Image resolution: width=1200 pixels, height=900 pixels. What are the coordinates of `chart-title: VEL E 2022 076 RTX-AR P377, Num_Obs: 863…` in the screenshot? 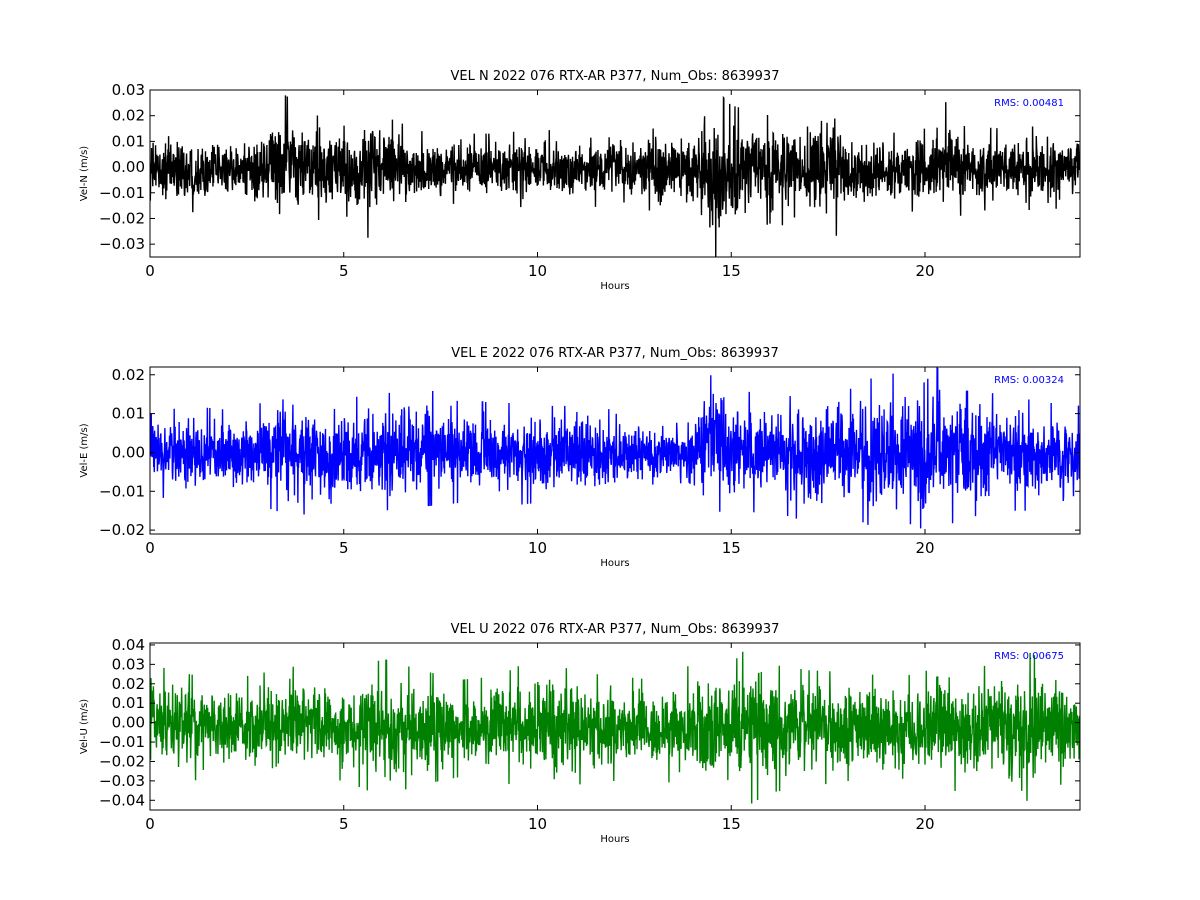 It's located at (614, 353).